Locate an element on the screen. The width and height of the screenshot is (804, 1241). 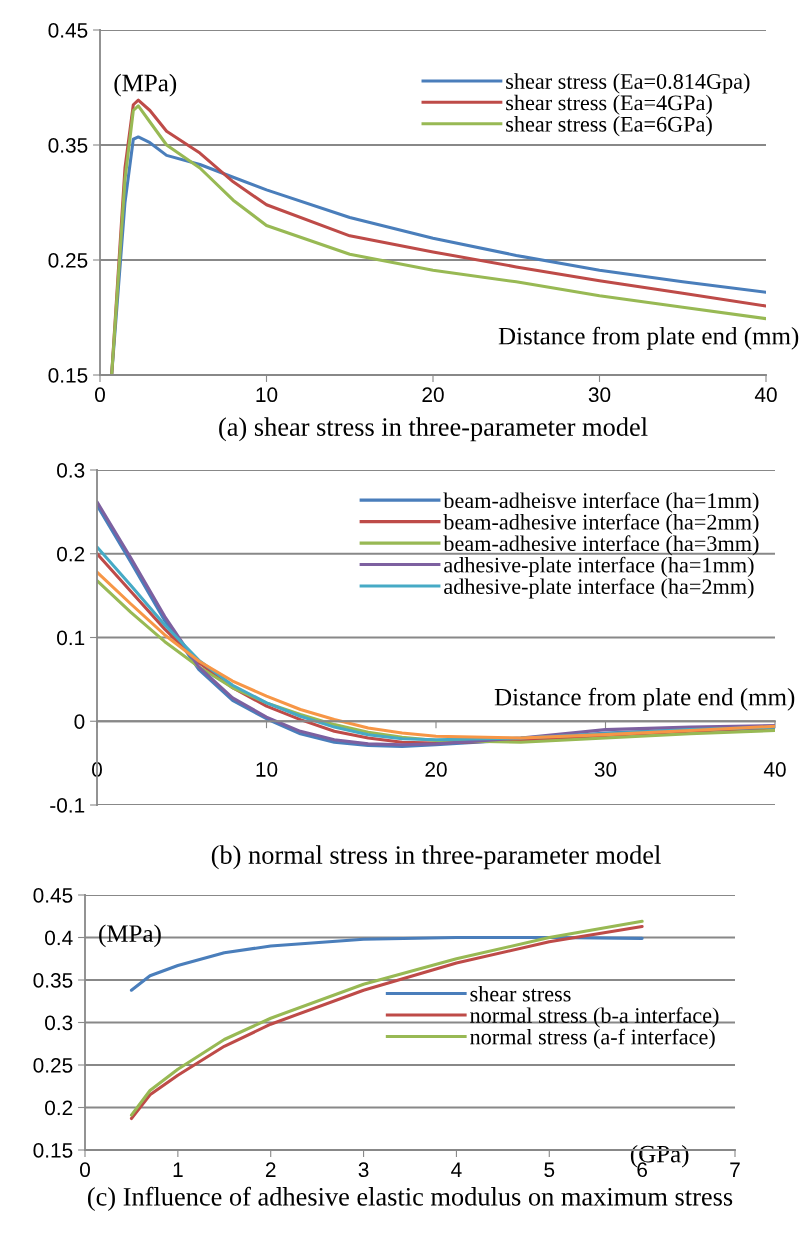
legend-label: shear stress (Ea=4GPa) is located at coordinates (609, 104).